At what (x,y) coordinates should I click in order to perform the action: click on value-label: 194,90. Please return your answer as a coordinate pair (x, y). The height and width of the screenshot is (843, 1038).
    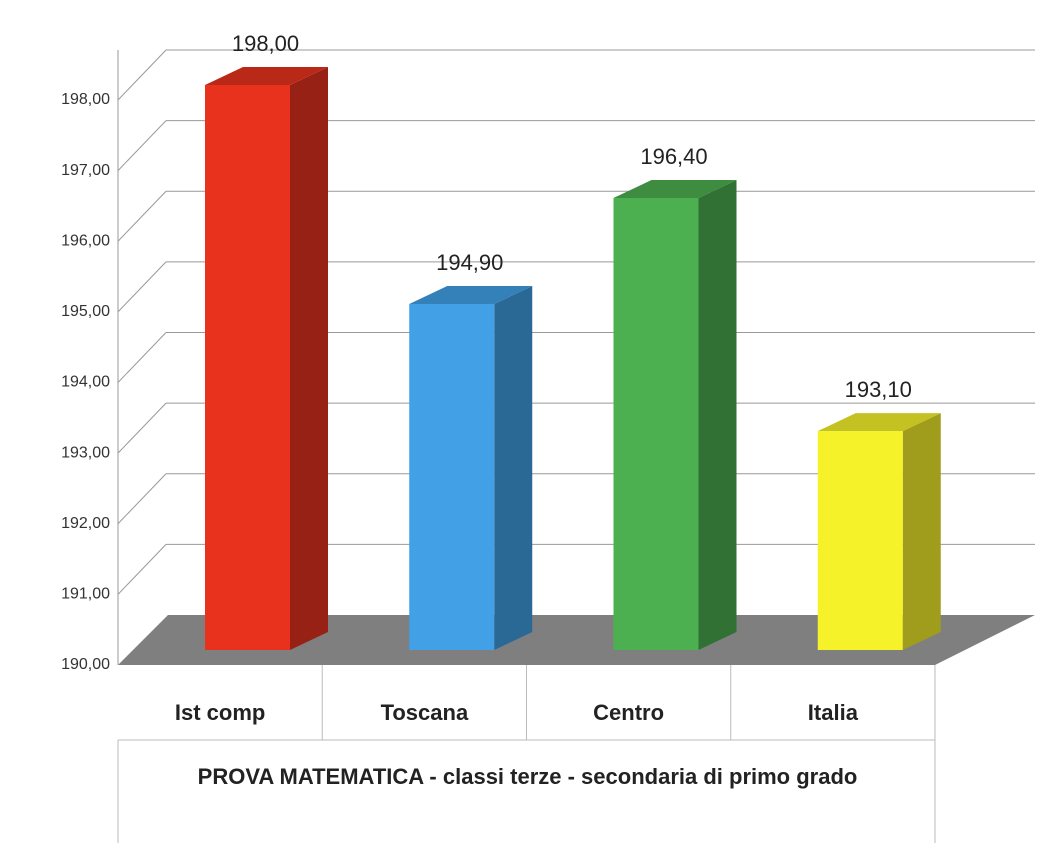
    Looking at the image, I should click on (469, 262).